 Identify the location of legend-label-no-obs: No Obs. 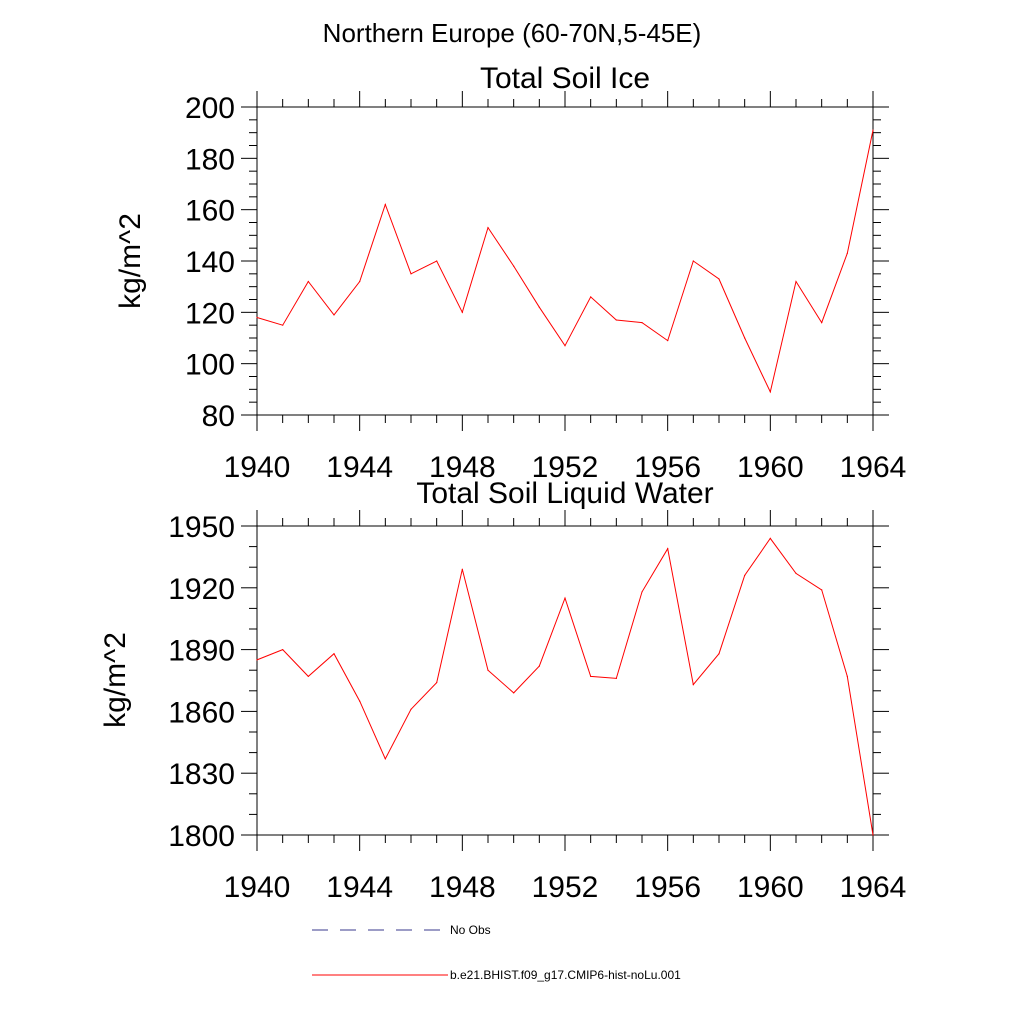
(470, 930).